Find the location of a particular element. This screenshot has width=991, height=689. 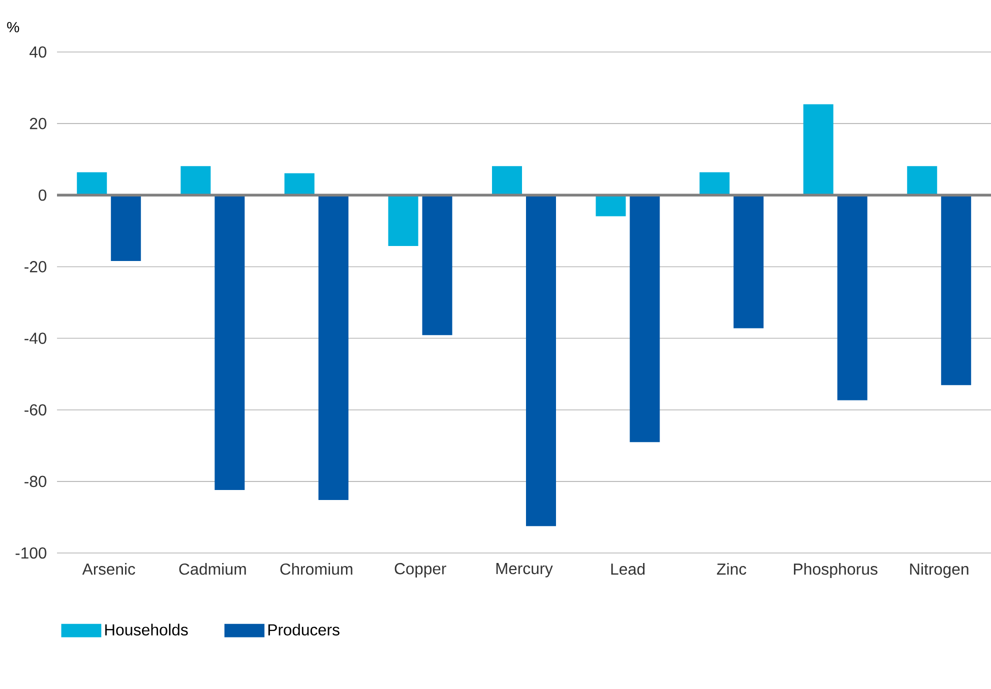

legend-label: Producers is located at coordinates (304, 630).